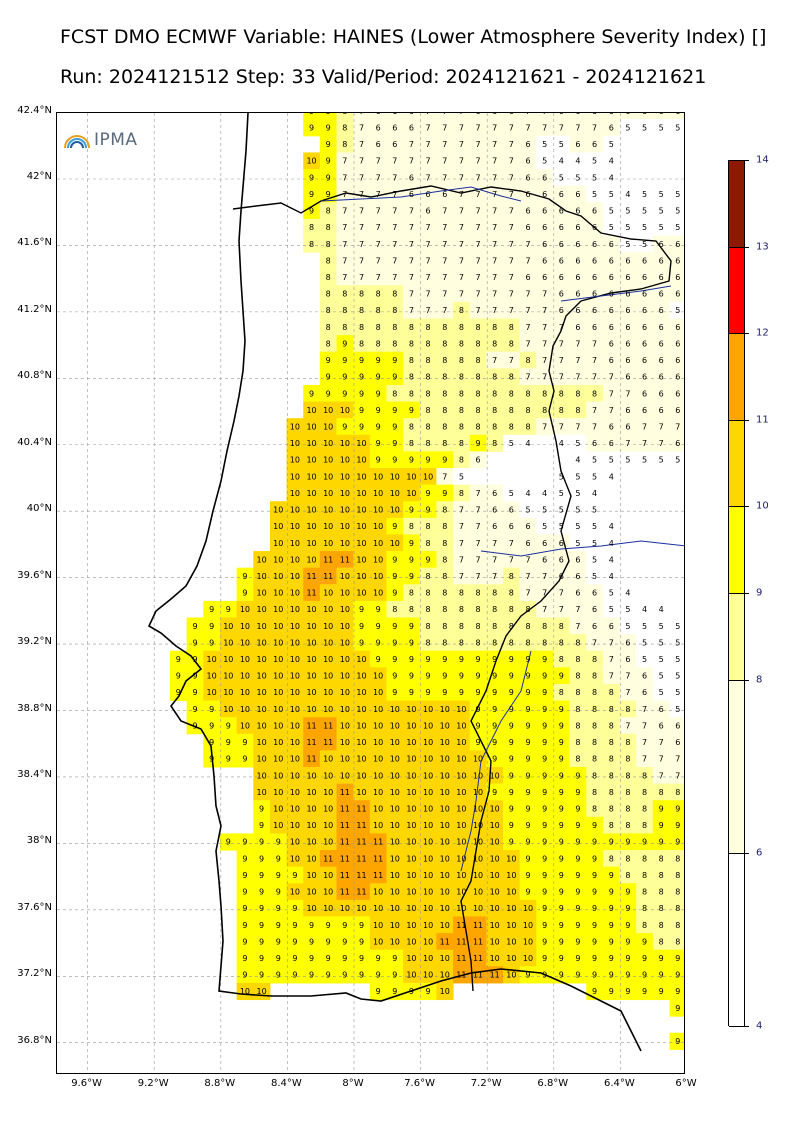 Image resolution: width=800 pixels, height=1131 pixels. Describe the element at coordinates (736, 204) in the screenshot. I see `colorbar-segment` at that location.